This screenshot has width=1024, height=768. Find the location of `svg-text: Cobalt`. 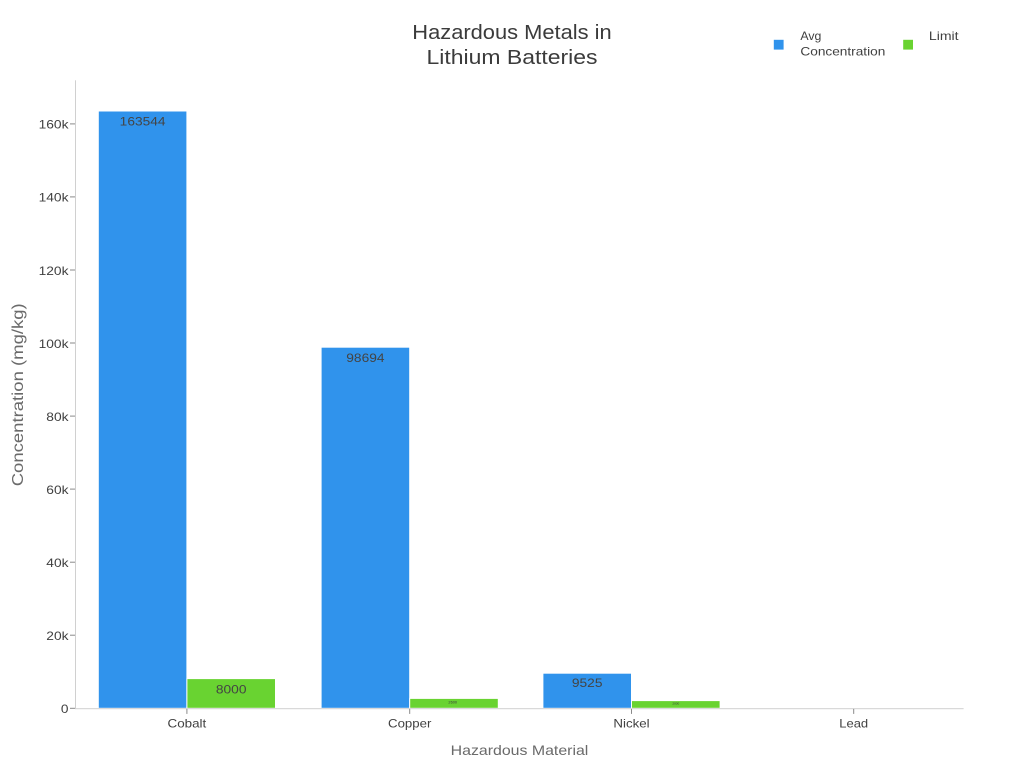

svg-text: Cobalt is located at coordinates (187, 724).